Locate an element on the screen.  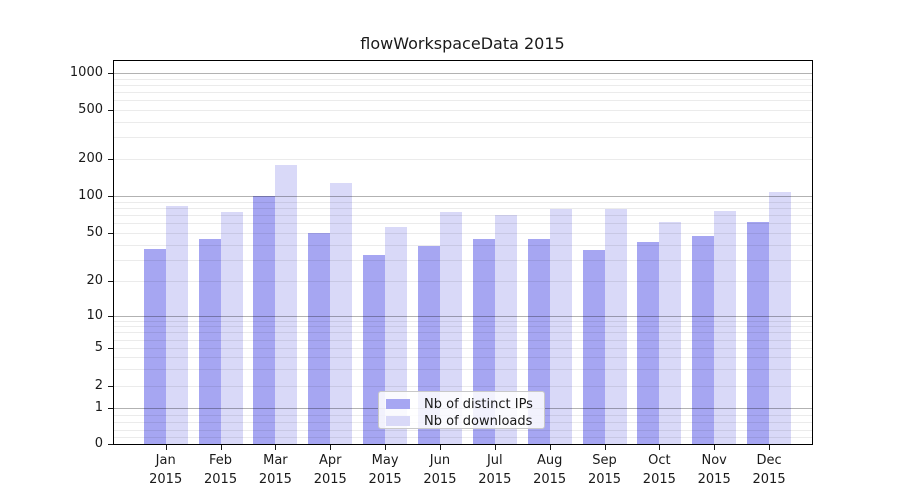
legend-swatch-distinct-ips is located at coordinates (398, 404).